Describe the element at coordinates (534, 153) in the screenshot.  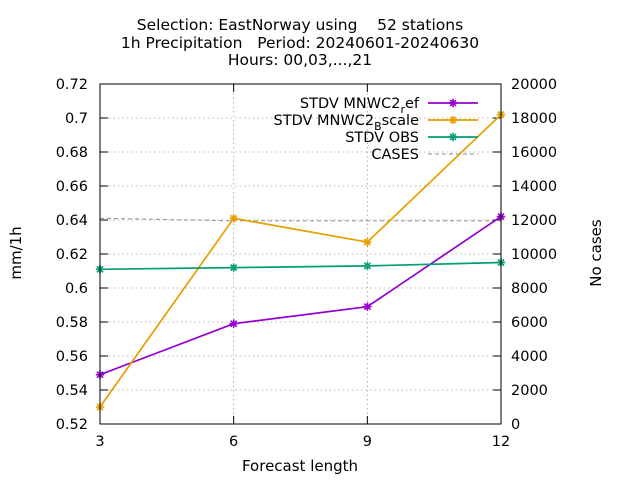
I see `y2-tick-label: 16000` at that location.